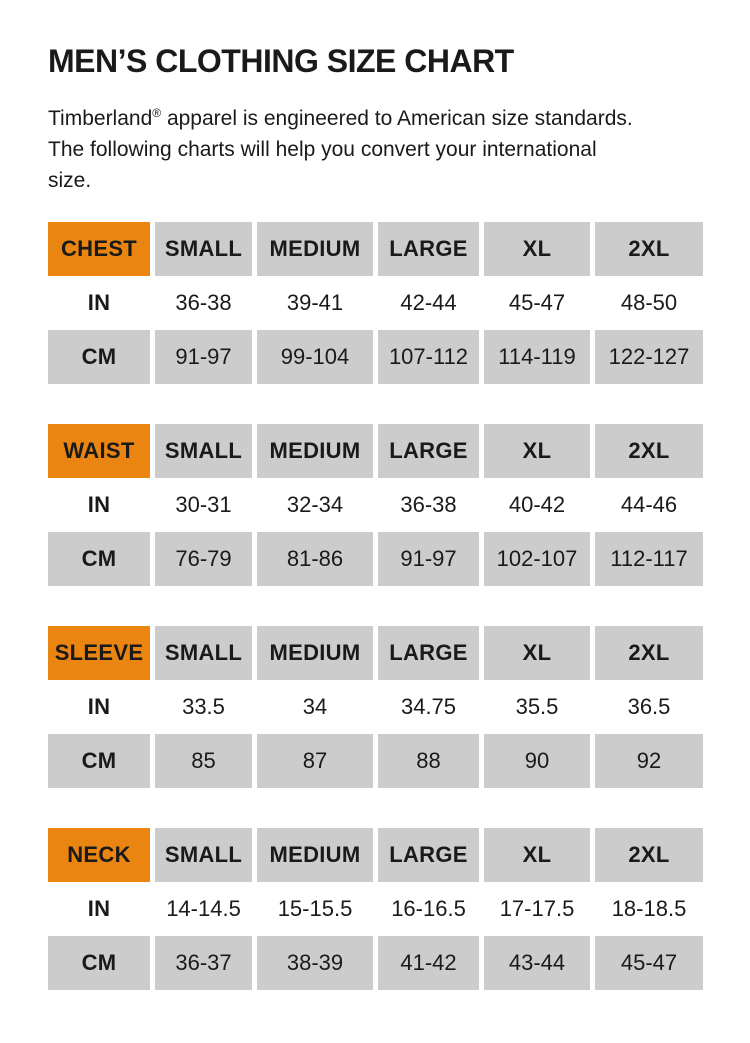 The height and width of the screenshot is (1043, 750). I want to click on size-value: 85, so click(203, 761).